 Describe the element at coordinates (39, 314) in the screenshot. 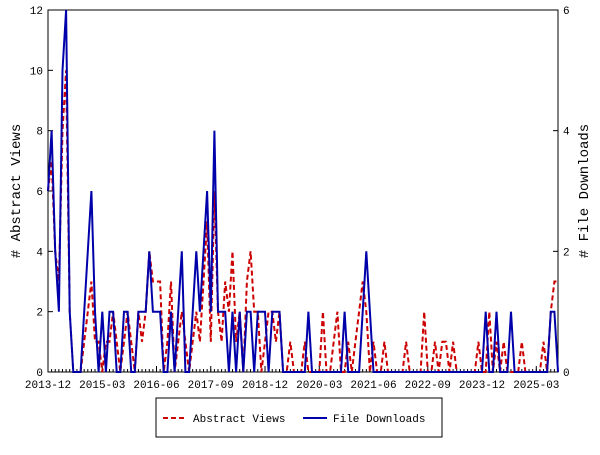

I see `y-tick-label: 2` at that location.